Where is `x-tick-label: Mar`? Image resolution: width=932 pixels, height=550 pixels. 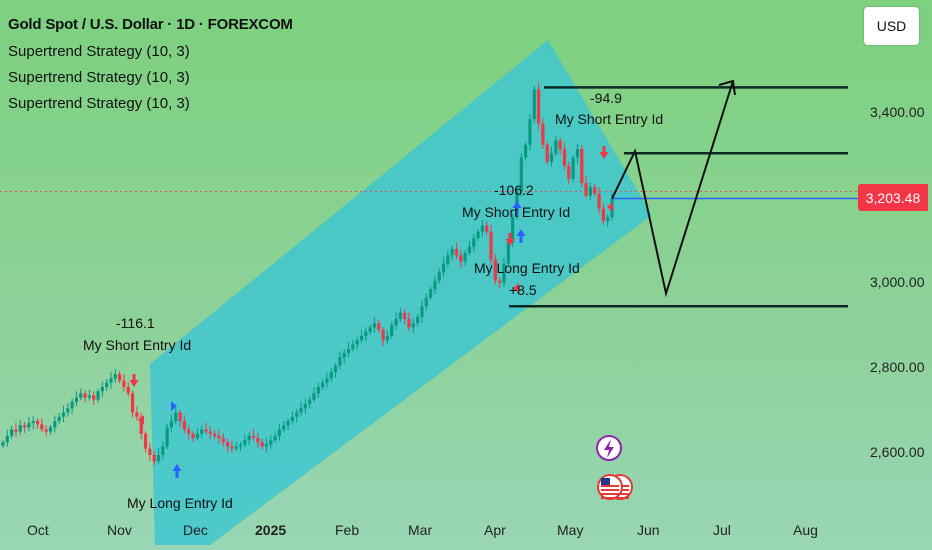 x-tick-label: Mar is located at coordinates (420, 530).